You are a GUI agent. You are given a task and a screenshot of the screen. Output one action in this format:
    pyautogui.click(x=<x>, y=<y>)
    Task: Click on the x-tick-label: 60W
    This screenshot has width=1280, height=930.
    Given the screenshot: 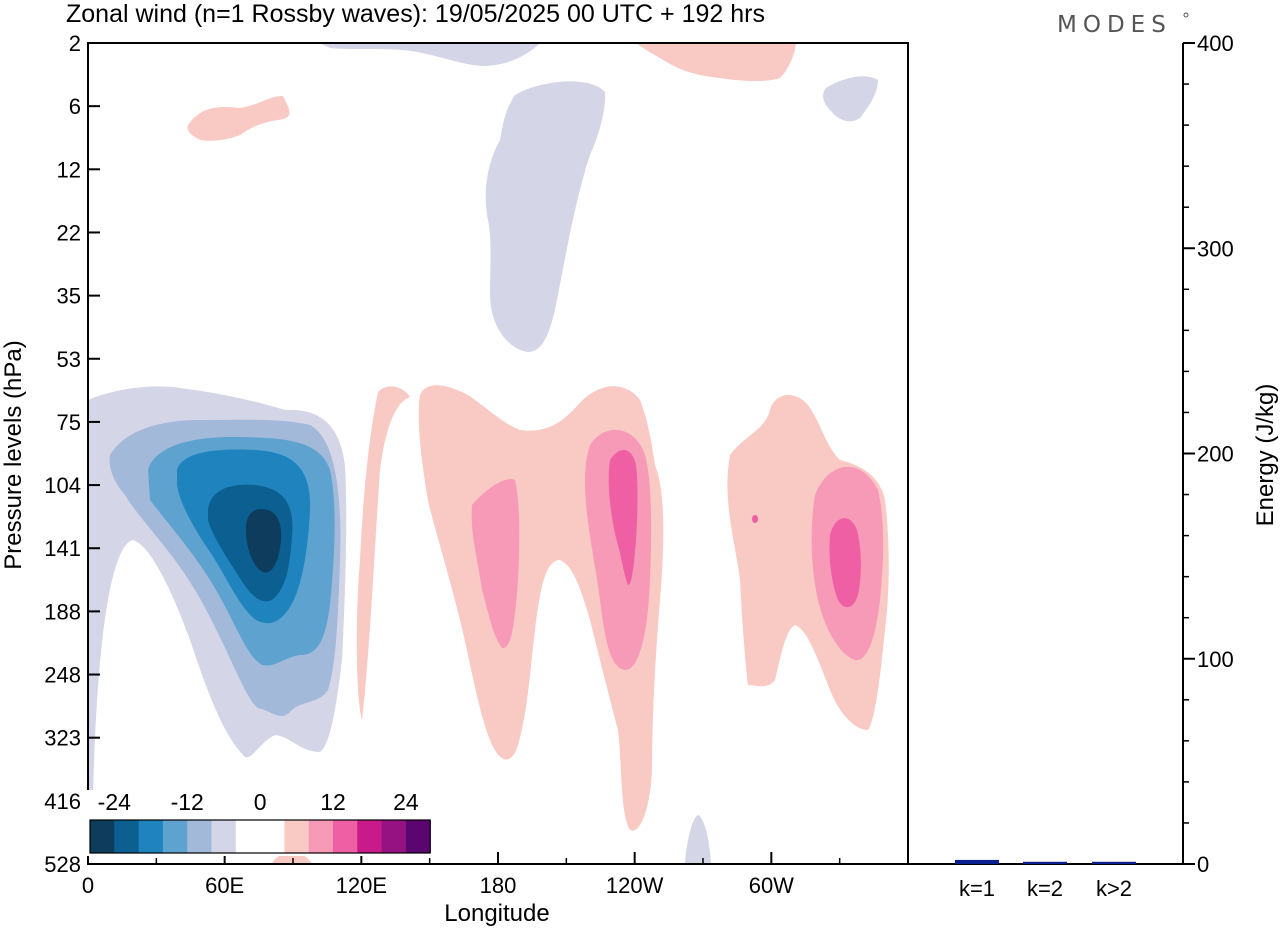 What is the action you would take?
    pyautogui.click(x=771, y=885)
    